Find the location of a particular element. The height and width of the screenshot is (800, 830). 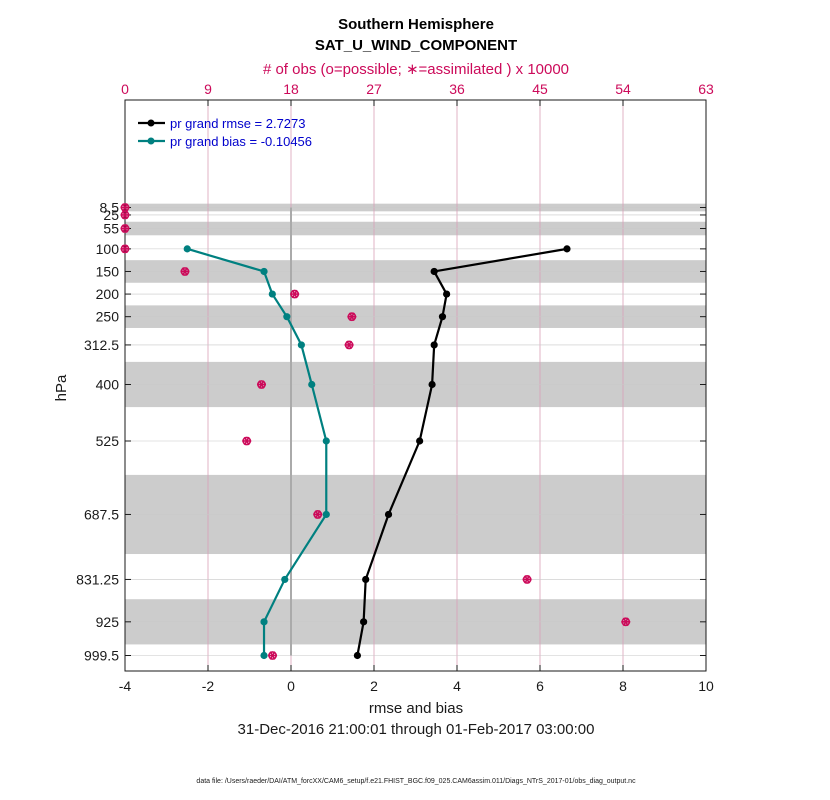

top-tick-label: 54 is located at coordinates (623, 89).